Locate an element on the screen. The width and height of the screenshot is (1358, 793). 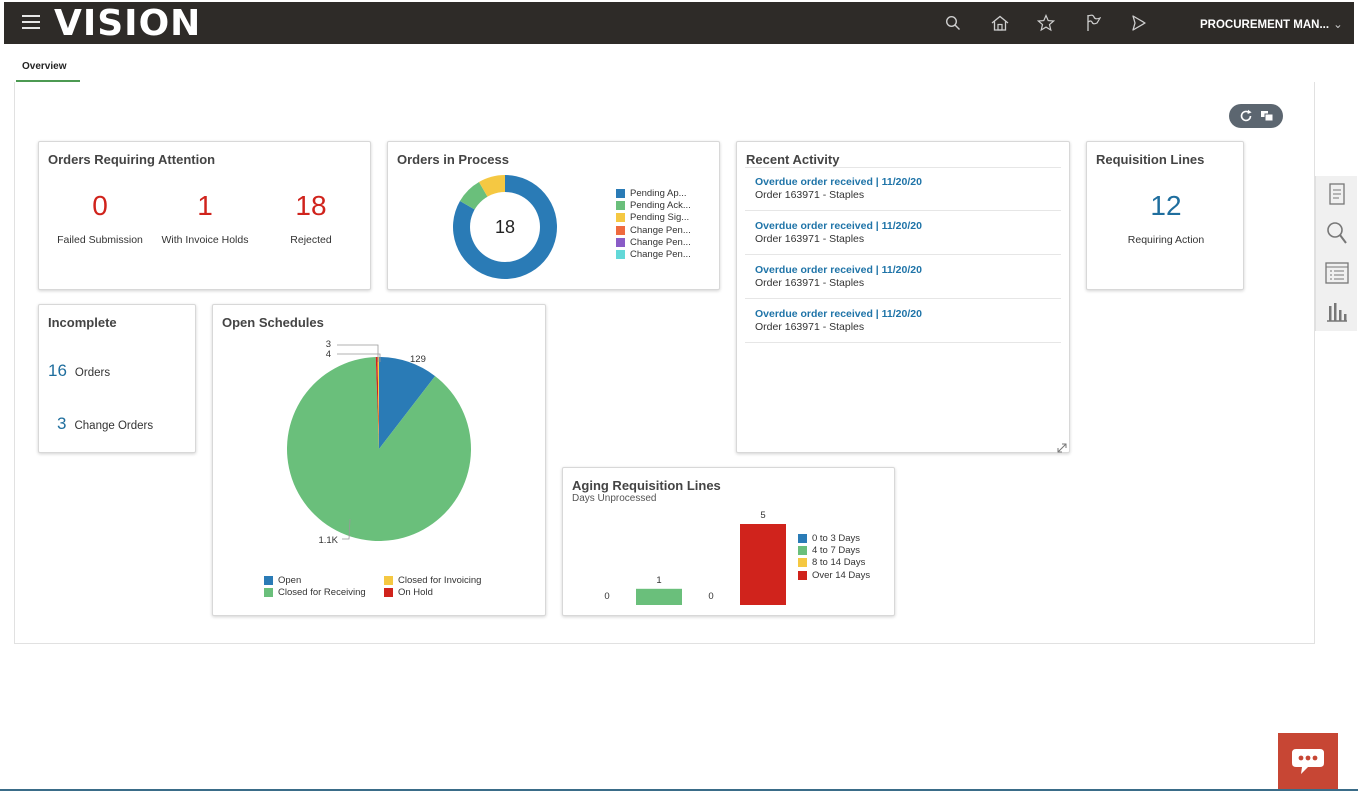
legend-item: Closed for Invoicing is located at coordinates (432, 580).